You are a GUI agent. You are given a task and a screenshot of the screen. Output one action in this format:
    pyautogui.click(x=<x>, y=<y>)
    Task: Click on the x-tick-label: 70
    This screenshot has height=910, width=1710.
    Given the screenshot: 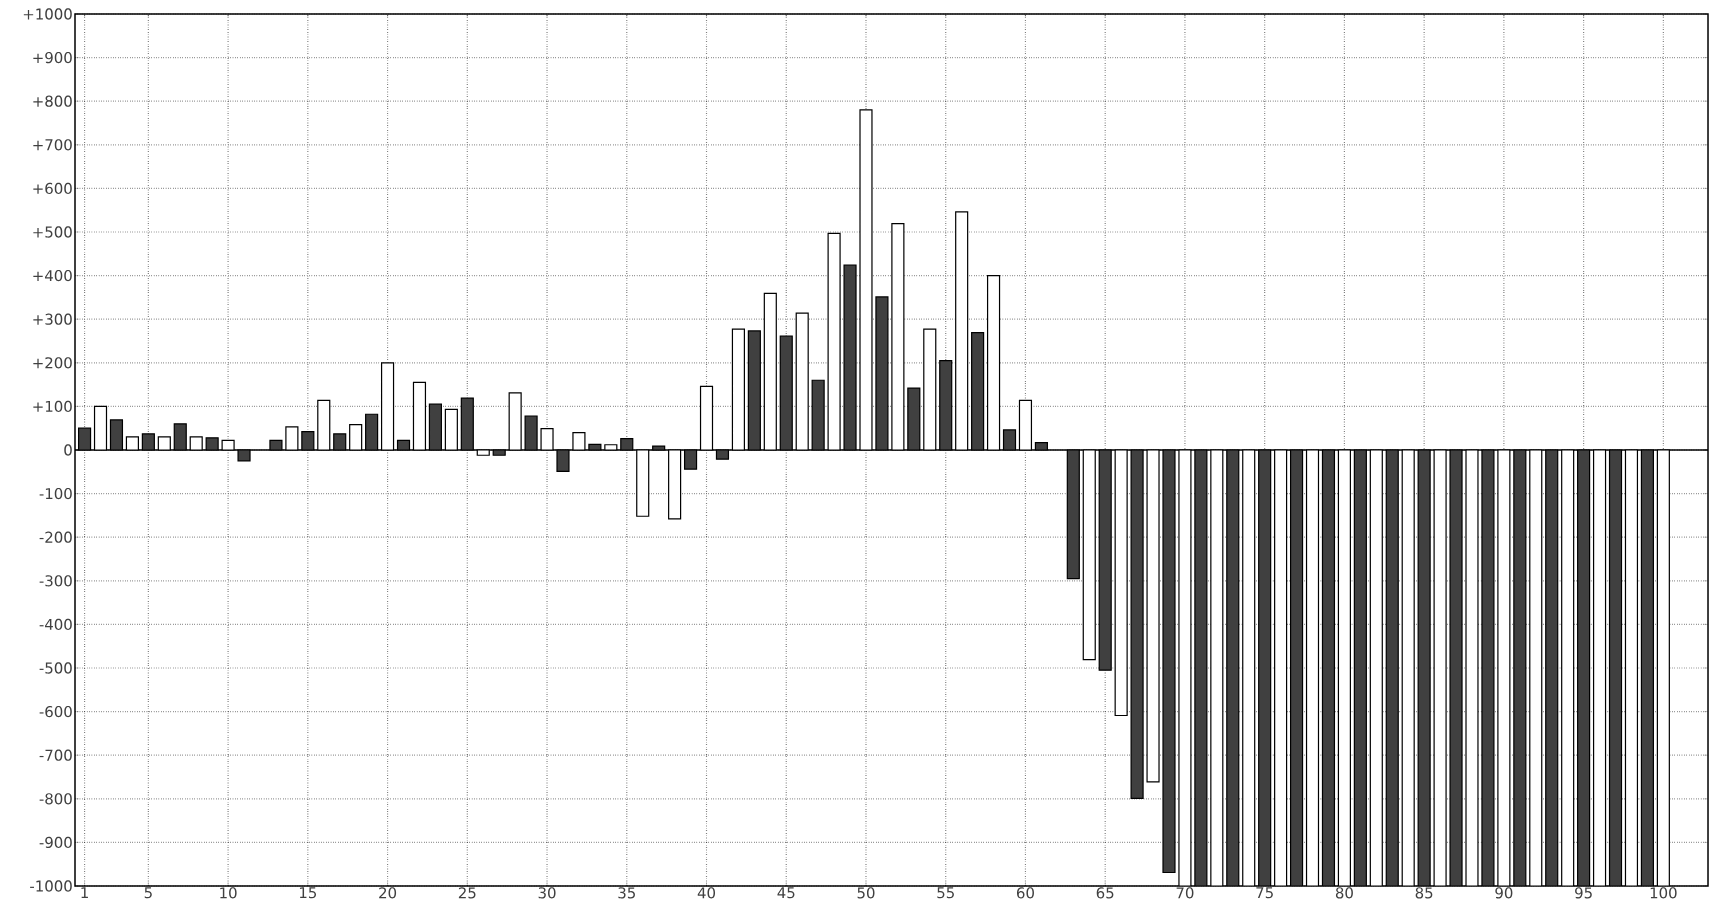 What is the action you would take?
    pyautogui.click(x=1185, y=893)
    